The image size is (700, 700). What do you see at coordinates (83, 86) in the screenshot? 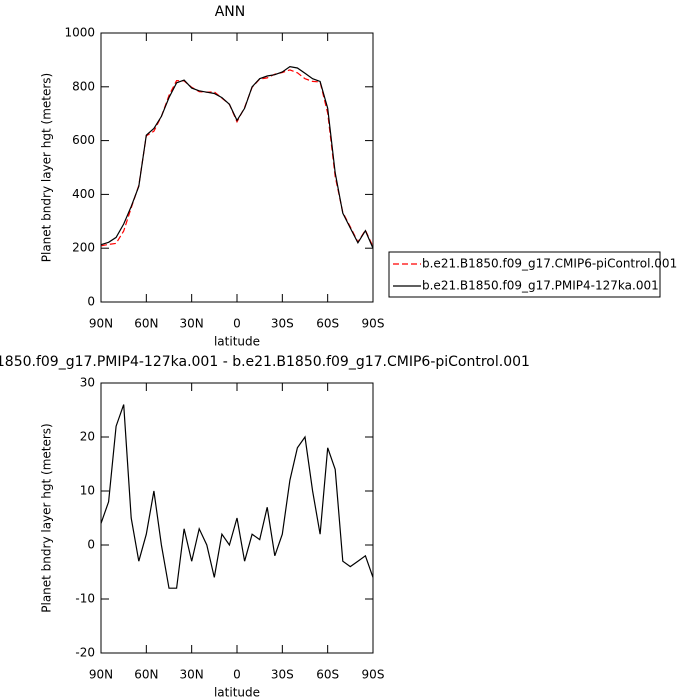
I see `y-tick-label: 800` at bounding box center [83, 86].